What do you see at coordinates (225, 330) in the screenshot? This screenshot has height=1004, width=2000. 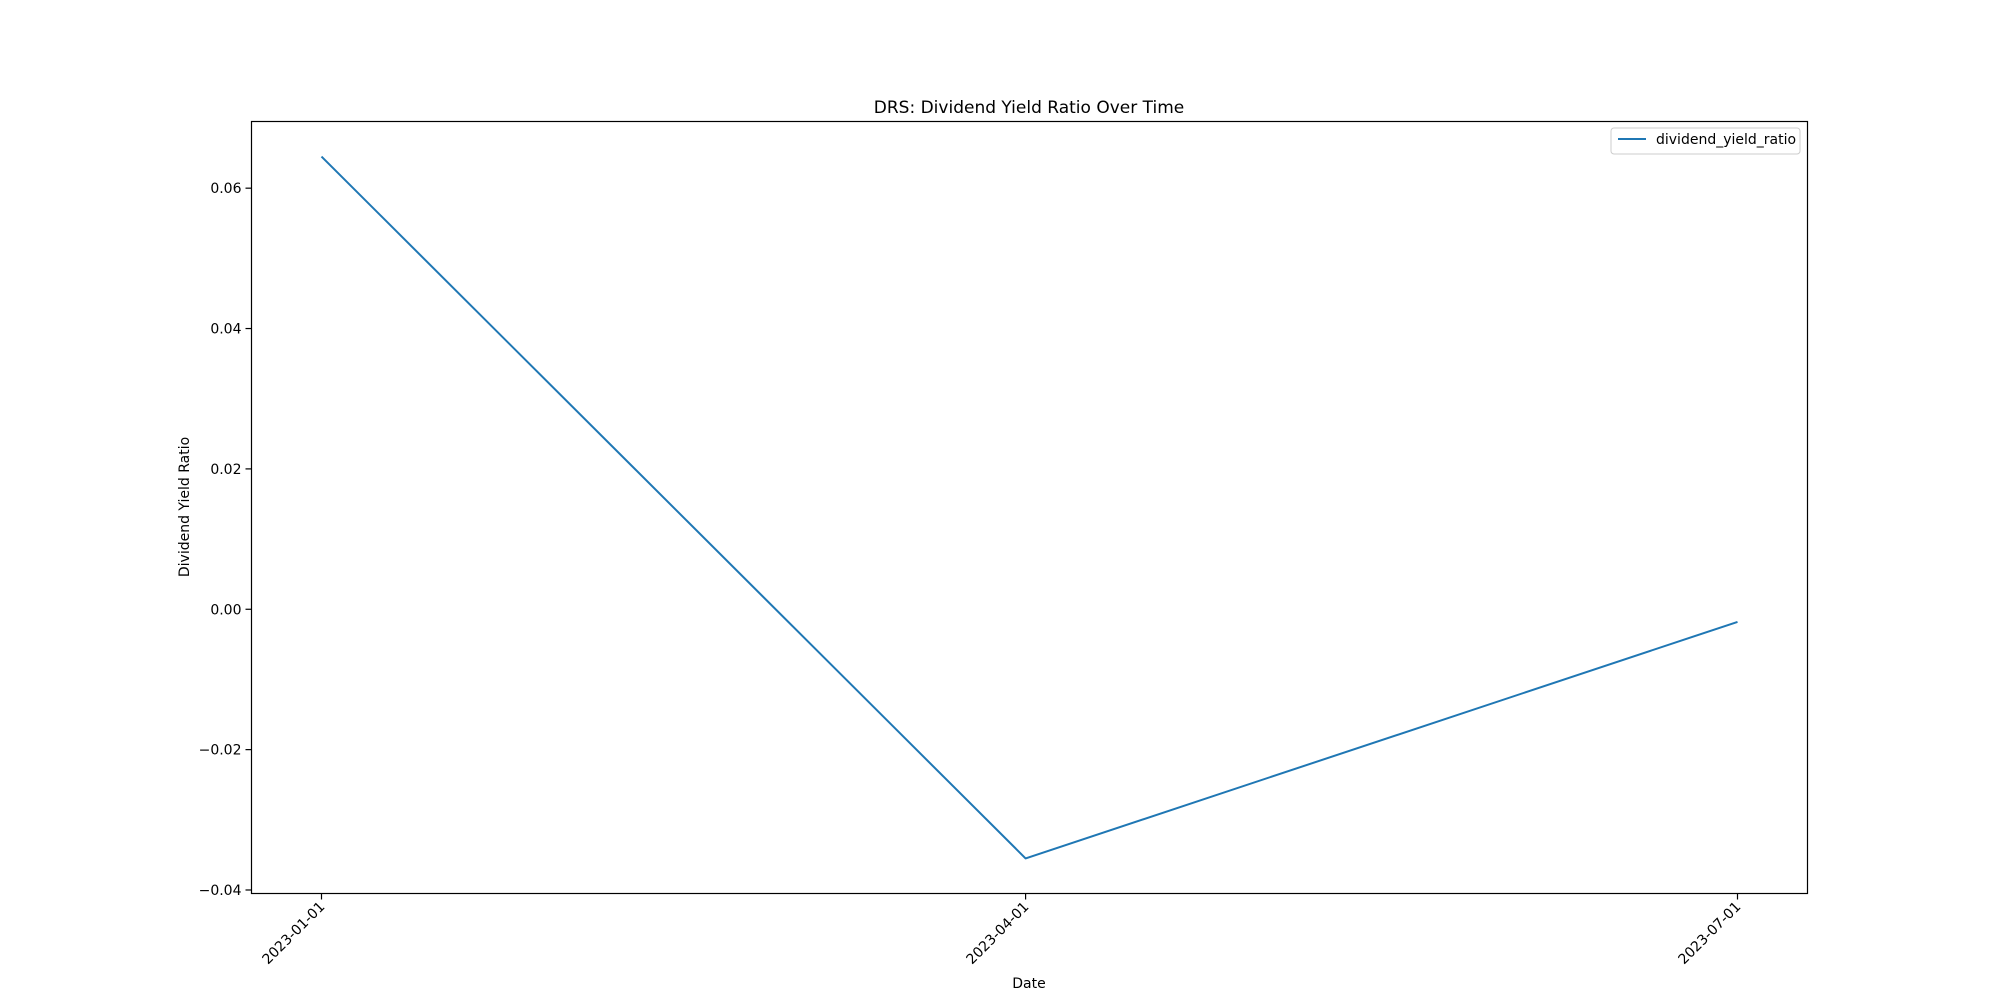 I see `y-tick-label: 0.04` at bounding box center [225, 330].